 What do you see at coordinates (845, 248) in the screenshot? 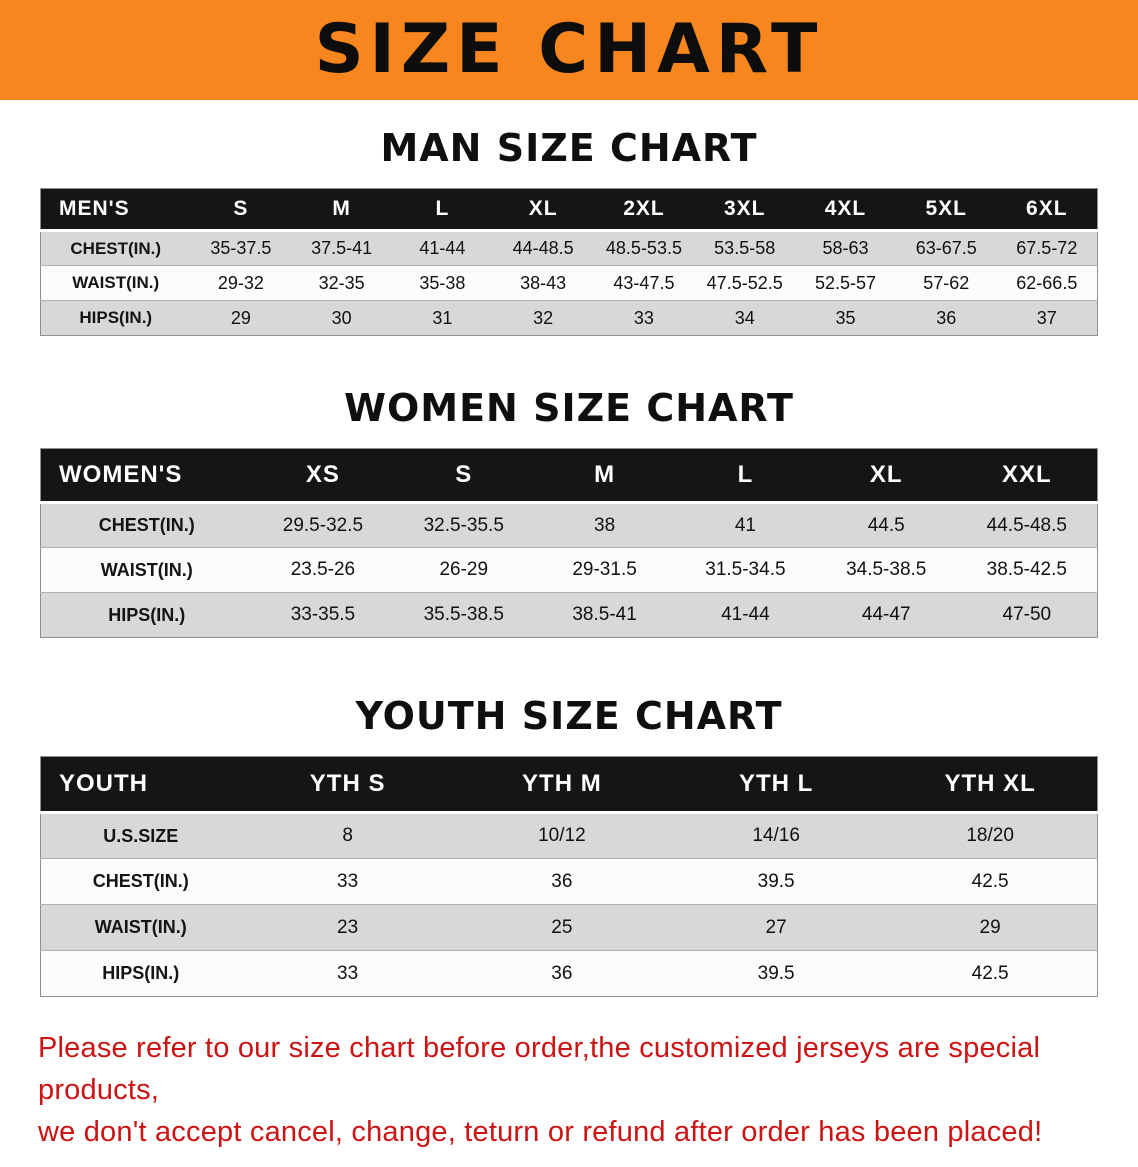
I see `size-value-cell: 58-63` at bounding box center [845, 248].